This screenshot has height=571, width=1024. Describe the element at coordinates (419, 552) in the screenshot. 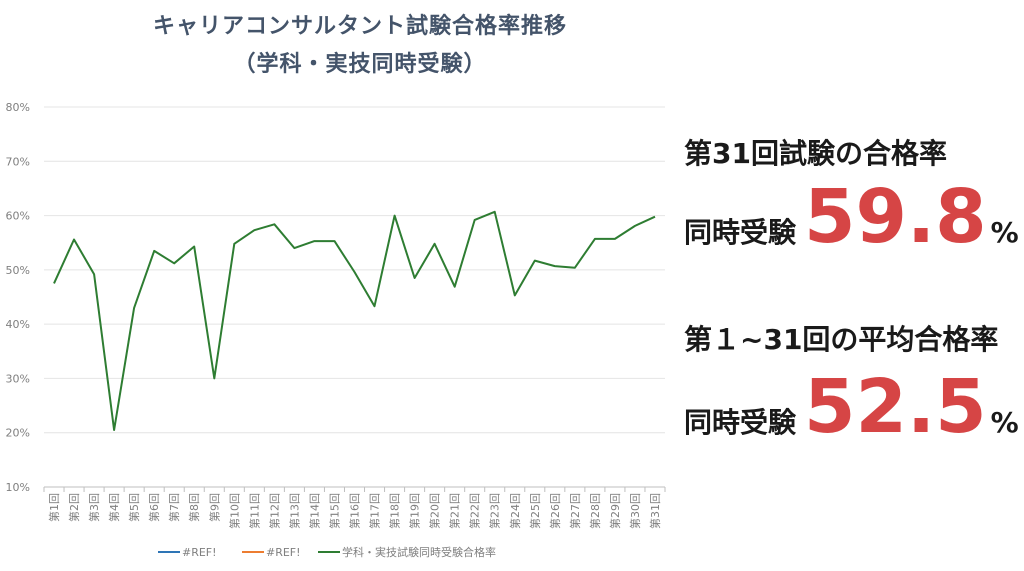

I see `legend-label: 学科・実技試験同時受験合格率` at that location.